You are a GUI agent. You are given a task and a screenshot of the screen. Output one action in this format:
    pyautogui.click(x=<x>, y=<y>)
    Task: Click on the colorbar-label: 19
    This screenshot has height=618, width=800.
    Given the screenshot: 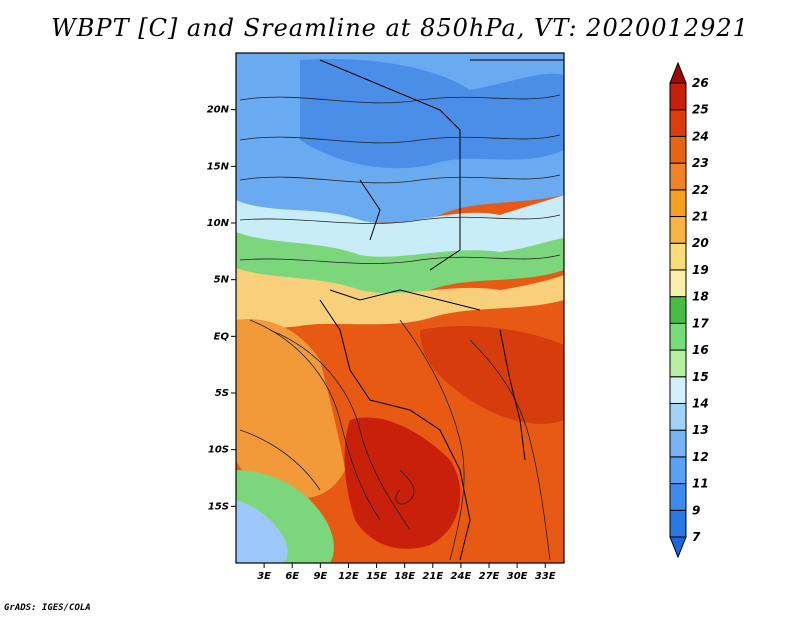 What is the action you would take?
    pyautogui.click(x=700, y=270)
    